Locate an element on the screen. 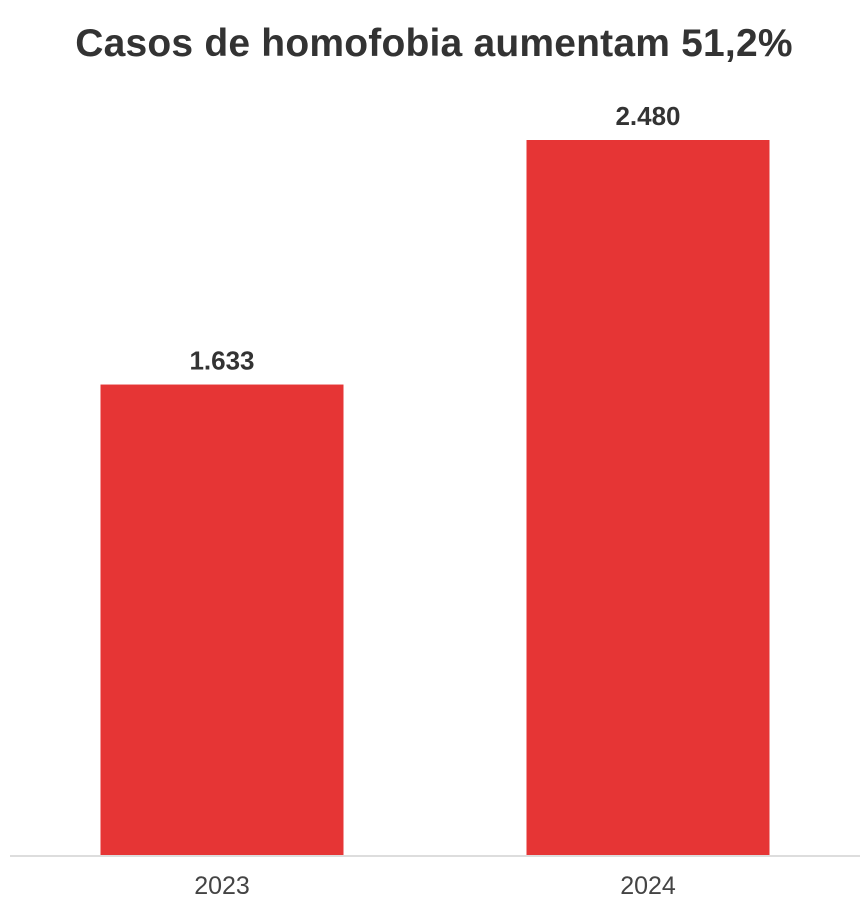 This screenshot has height=920, width=868. bar-2023 is located at coordinates (222, 620).